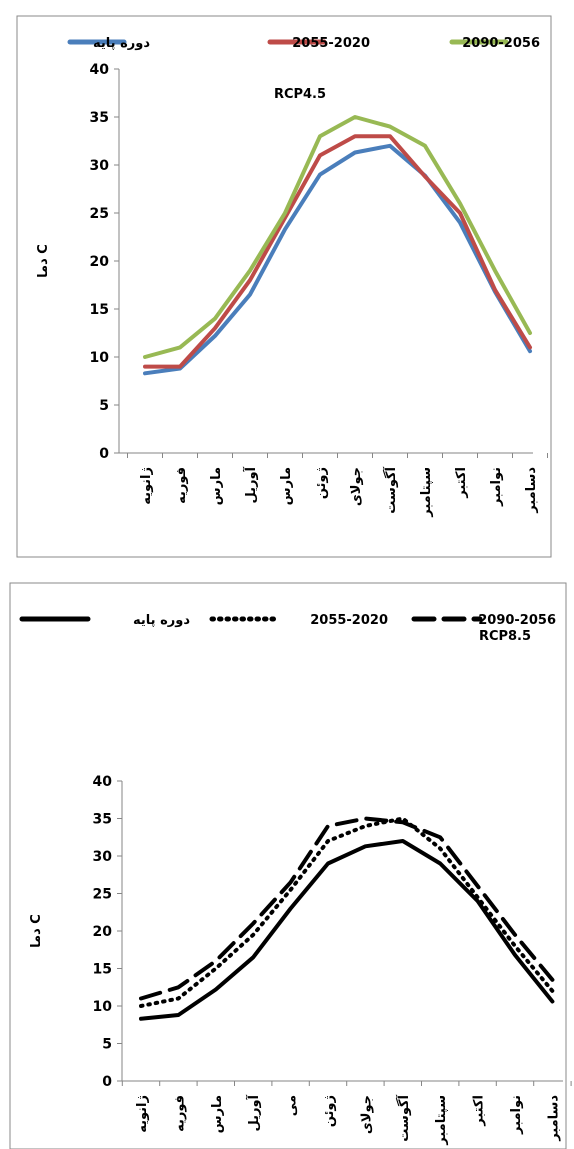 The height and width of the screenshot is (1149, 574). I want to click on chart-annotation: RCP4.5, so click(300, 94).